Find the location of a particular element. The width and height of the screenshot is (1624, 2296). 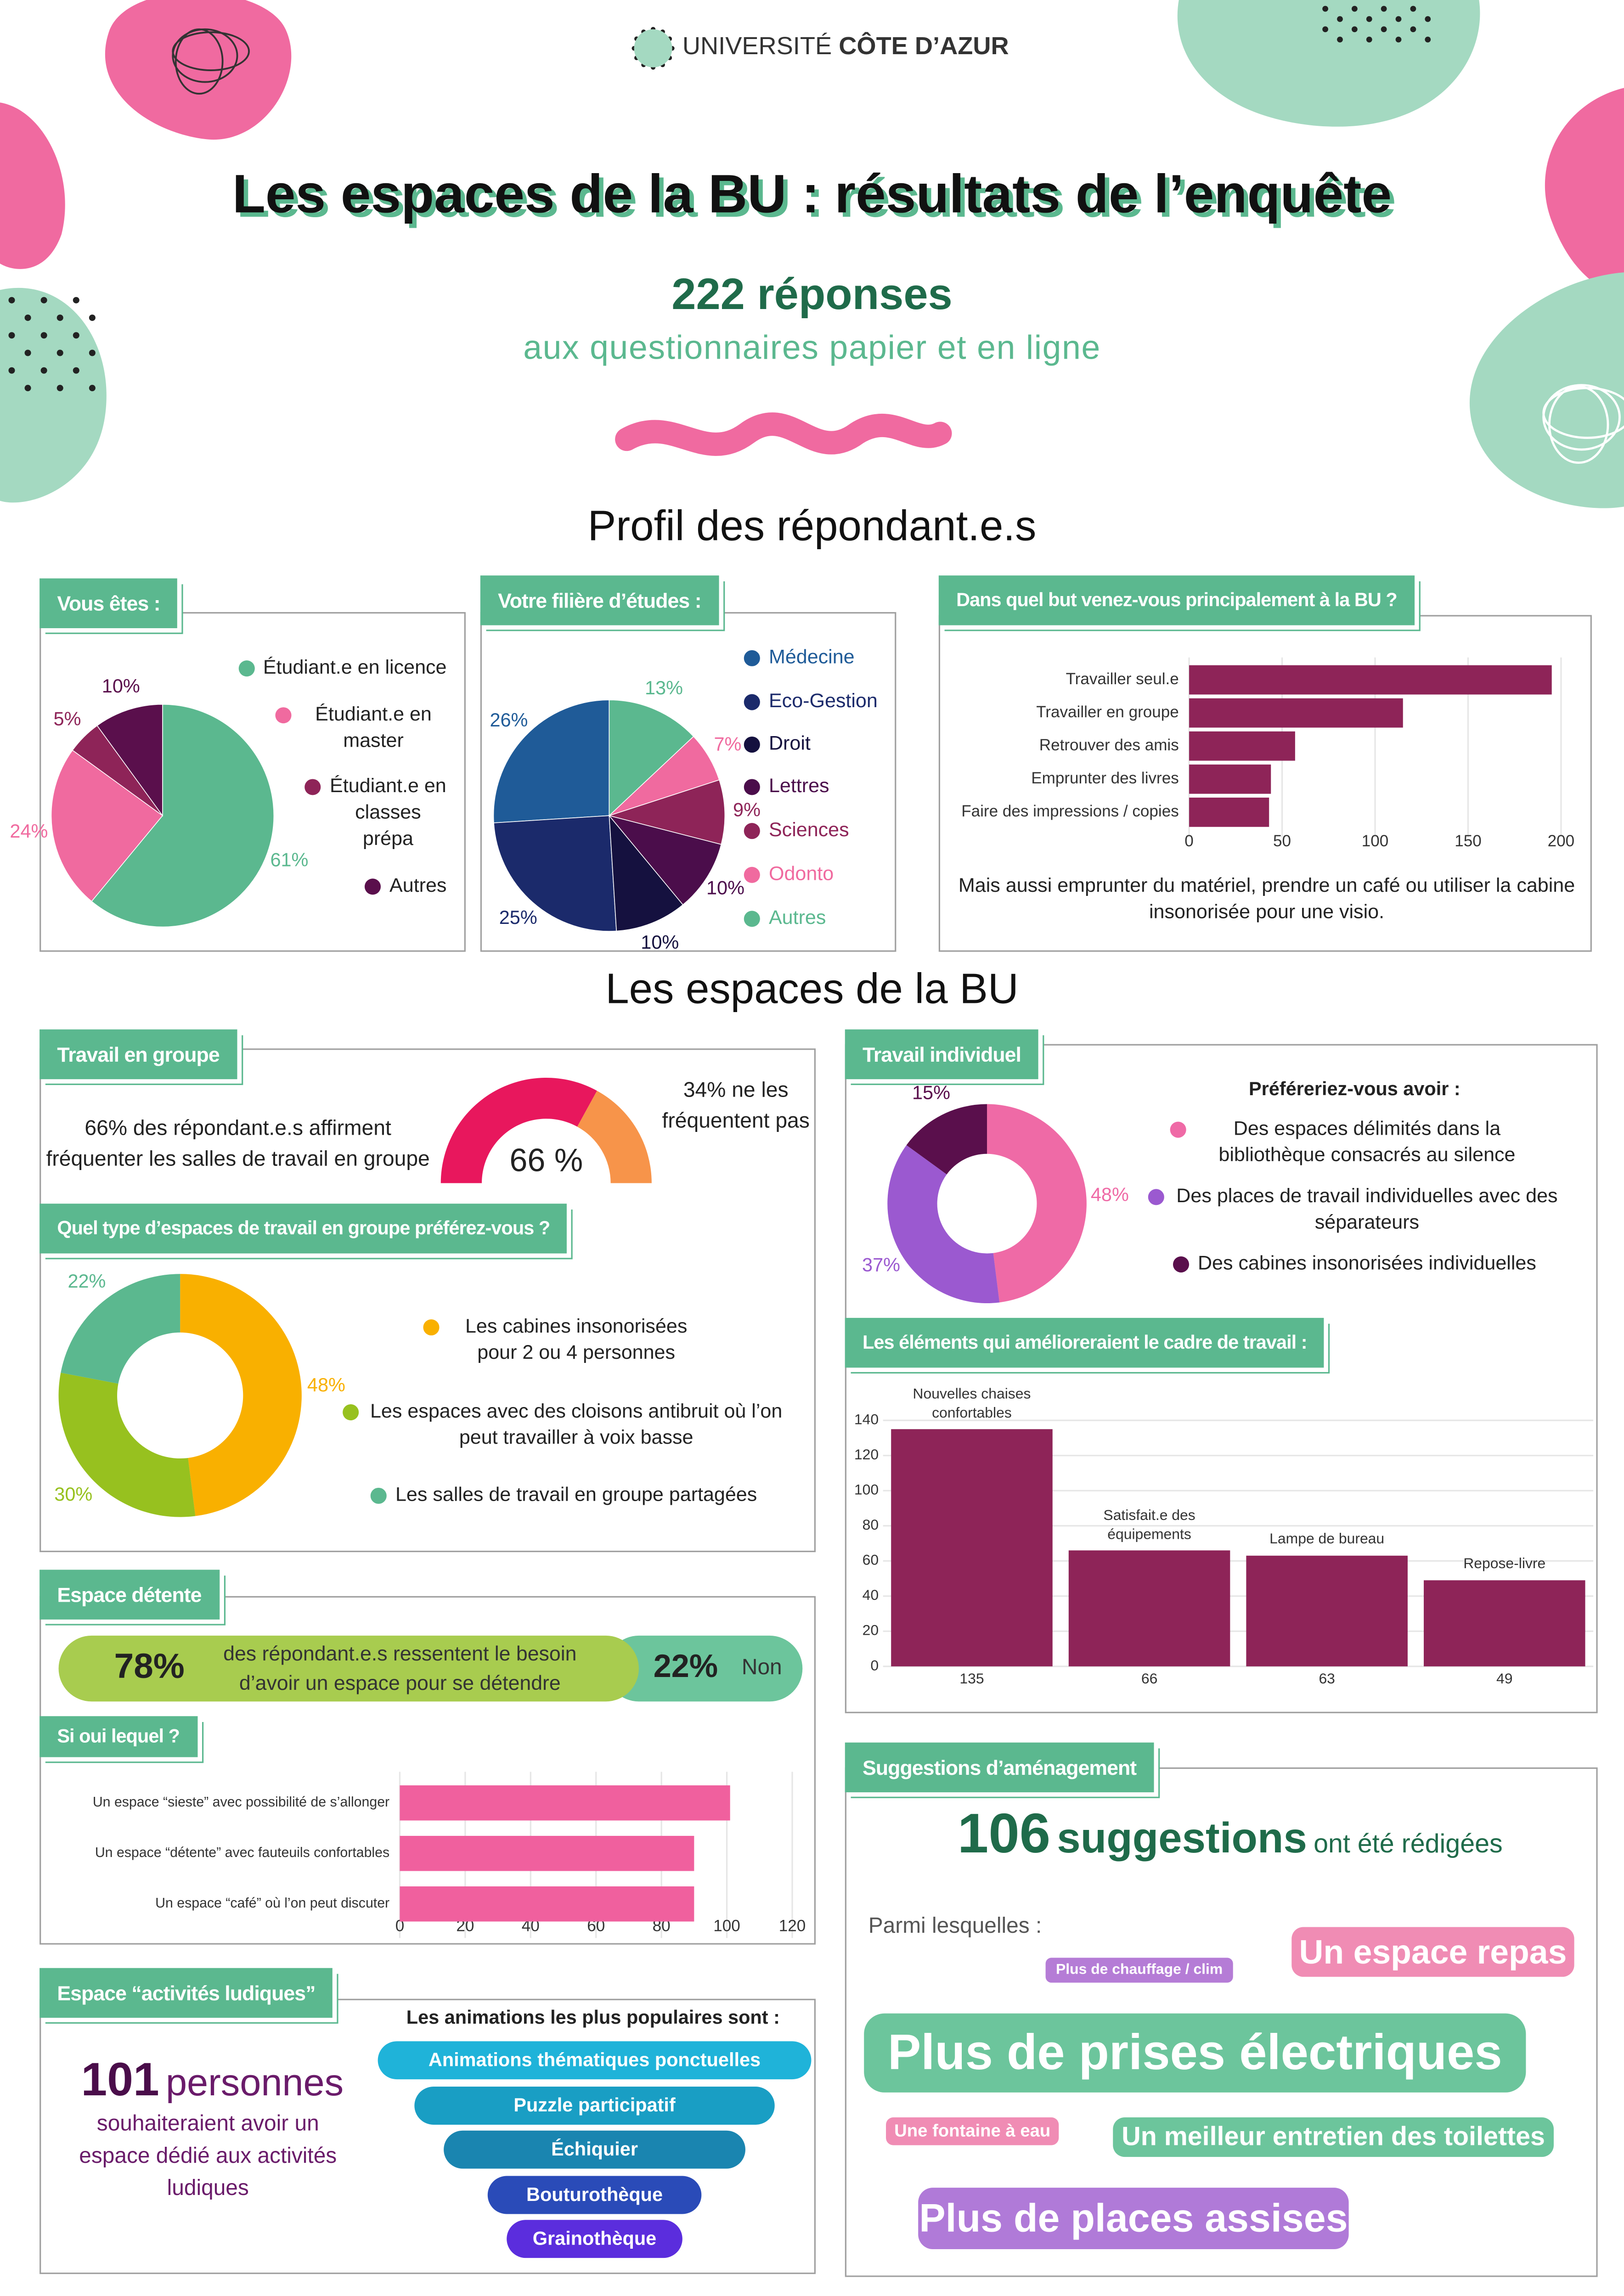

legend-item: Odonto is located at coordinates (824, 874).